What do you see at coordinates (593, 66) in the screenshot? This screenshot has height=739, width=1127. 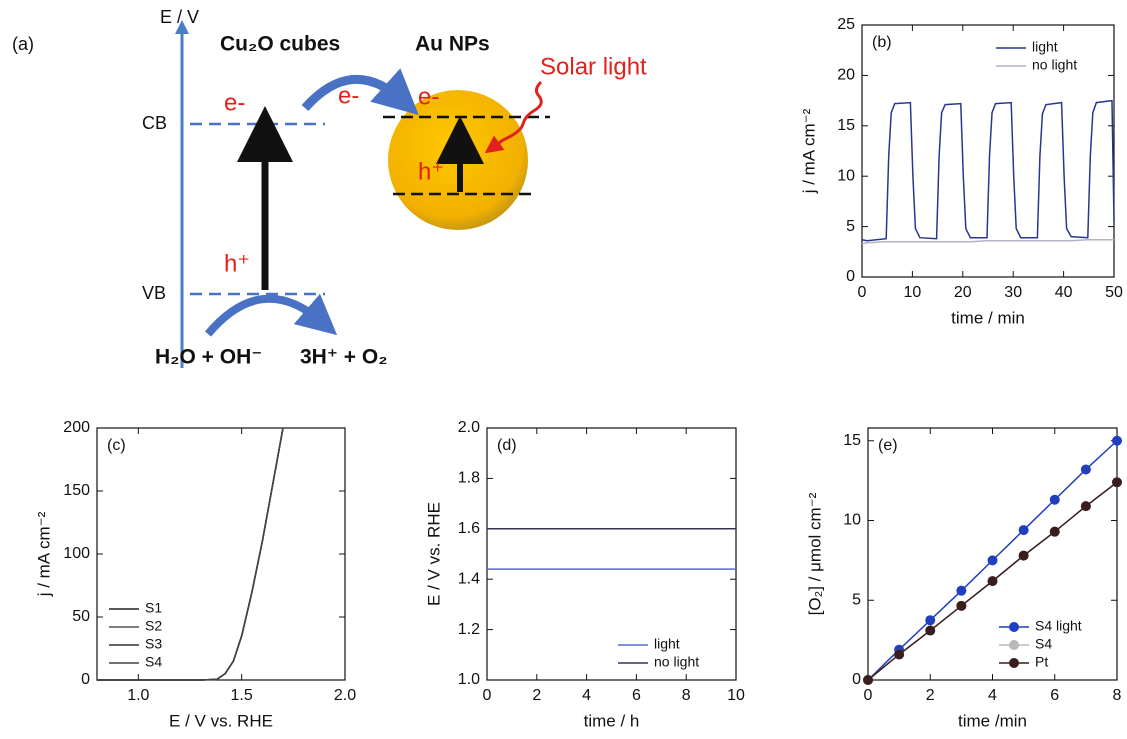 I see `light-label: Solar light` at bounding box center [593, 66].